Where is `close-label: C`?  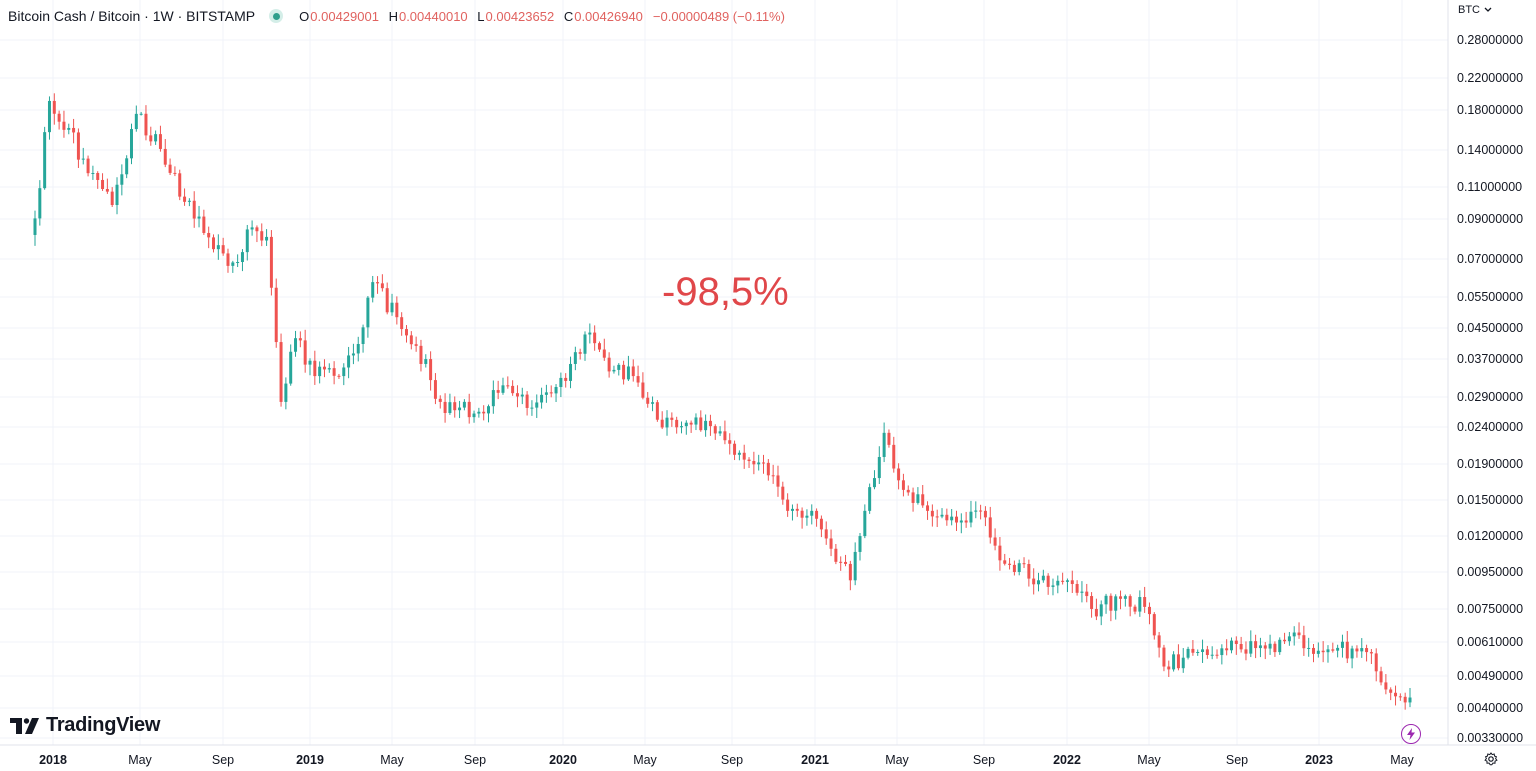 close-label: C is located at coordinates (568, 16).